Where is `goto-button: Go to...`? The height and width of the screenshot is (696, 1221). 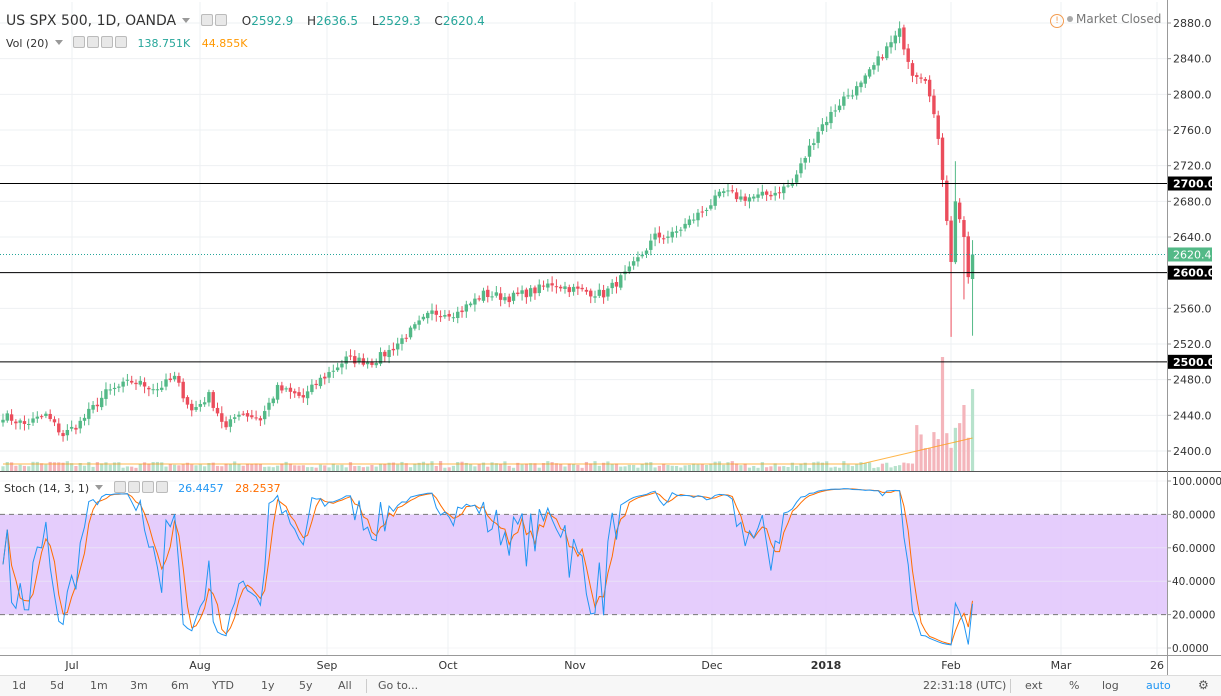 goto-button: Go to... is located at coordinates (398, 685).